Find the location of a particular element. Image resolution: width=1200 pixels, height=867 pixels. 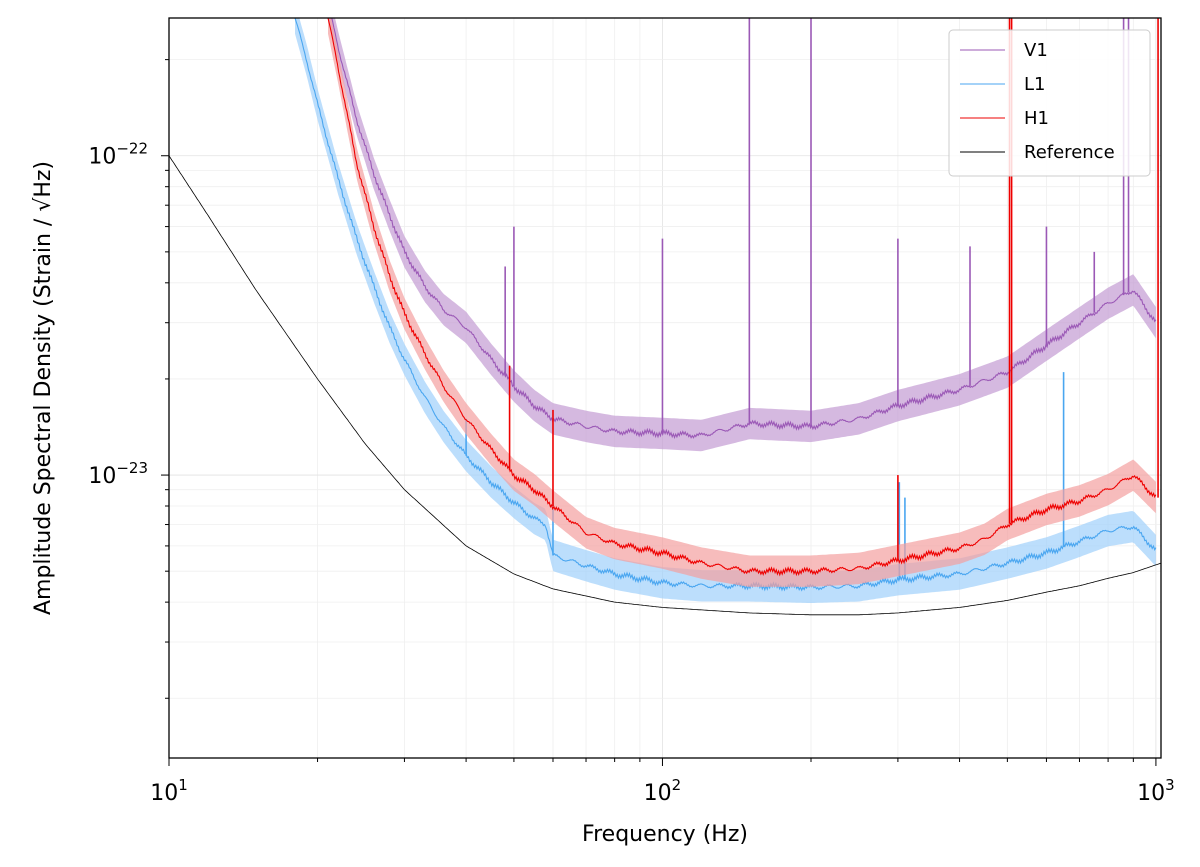

legend-label-v1: V1 is located at coordinates (1036, 50).